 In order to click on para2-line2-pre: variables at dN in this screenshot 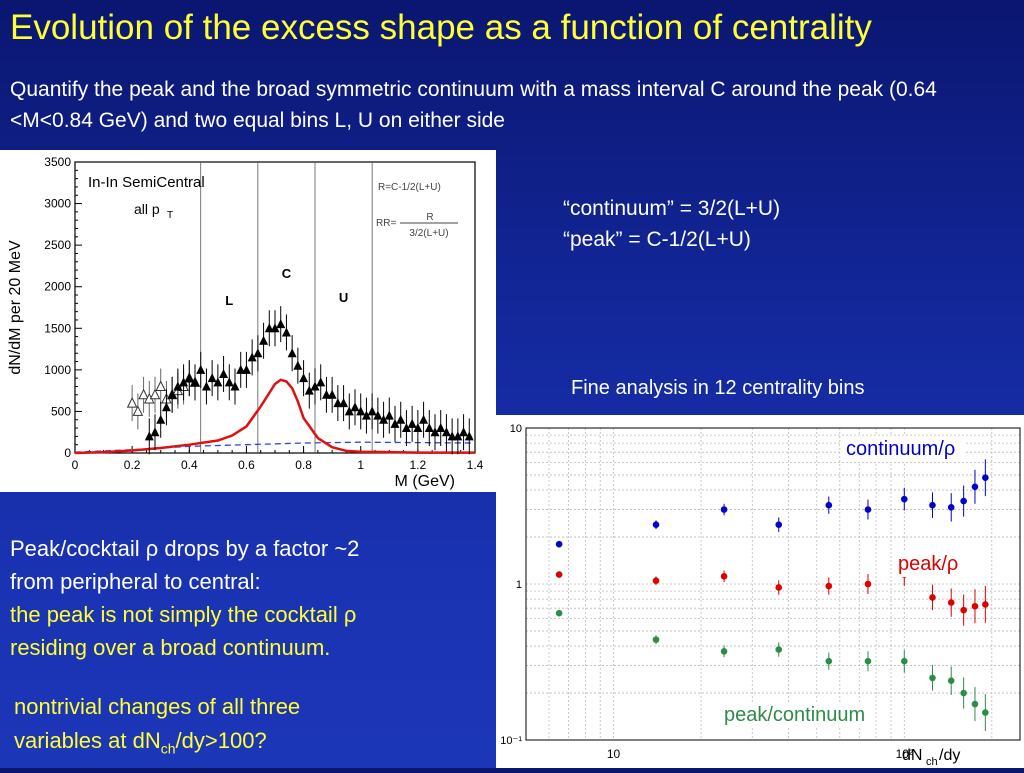, I will do `click(87, 740)`.